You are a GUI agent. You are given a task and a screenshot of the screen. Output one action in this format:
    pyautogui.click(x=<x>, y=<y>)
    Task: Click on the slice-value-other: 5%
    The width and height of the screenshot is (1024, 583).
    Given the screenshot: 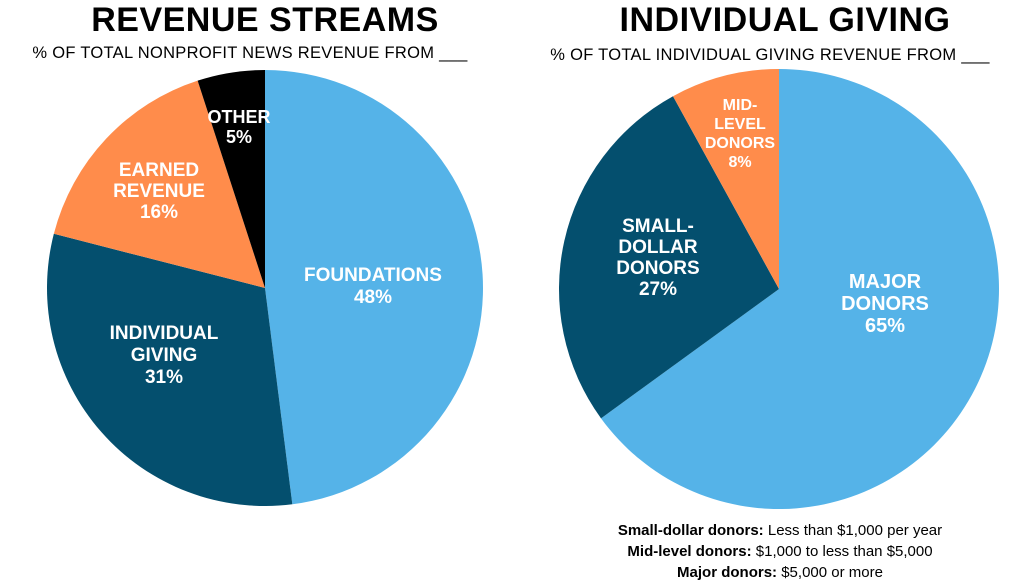 What is the action you would take?
    pyautogui.click(x=239, y=137)
    